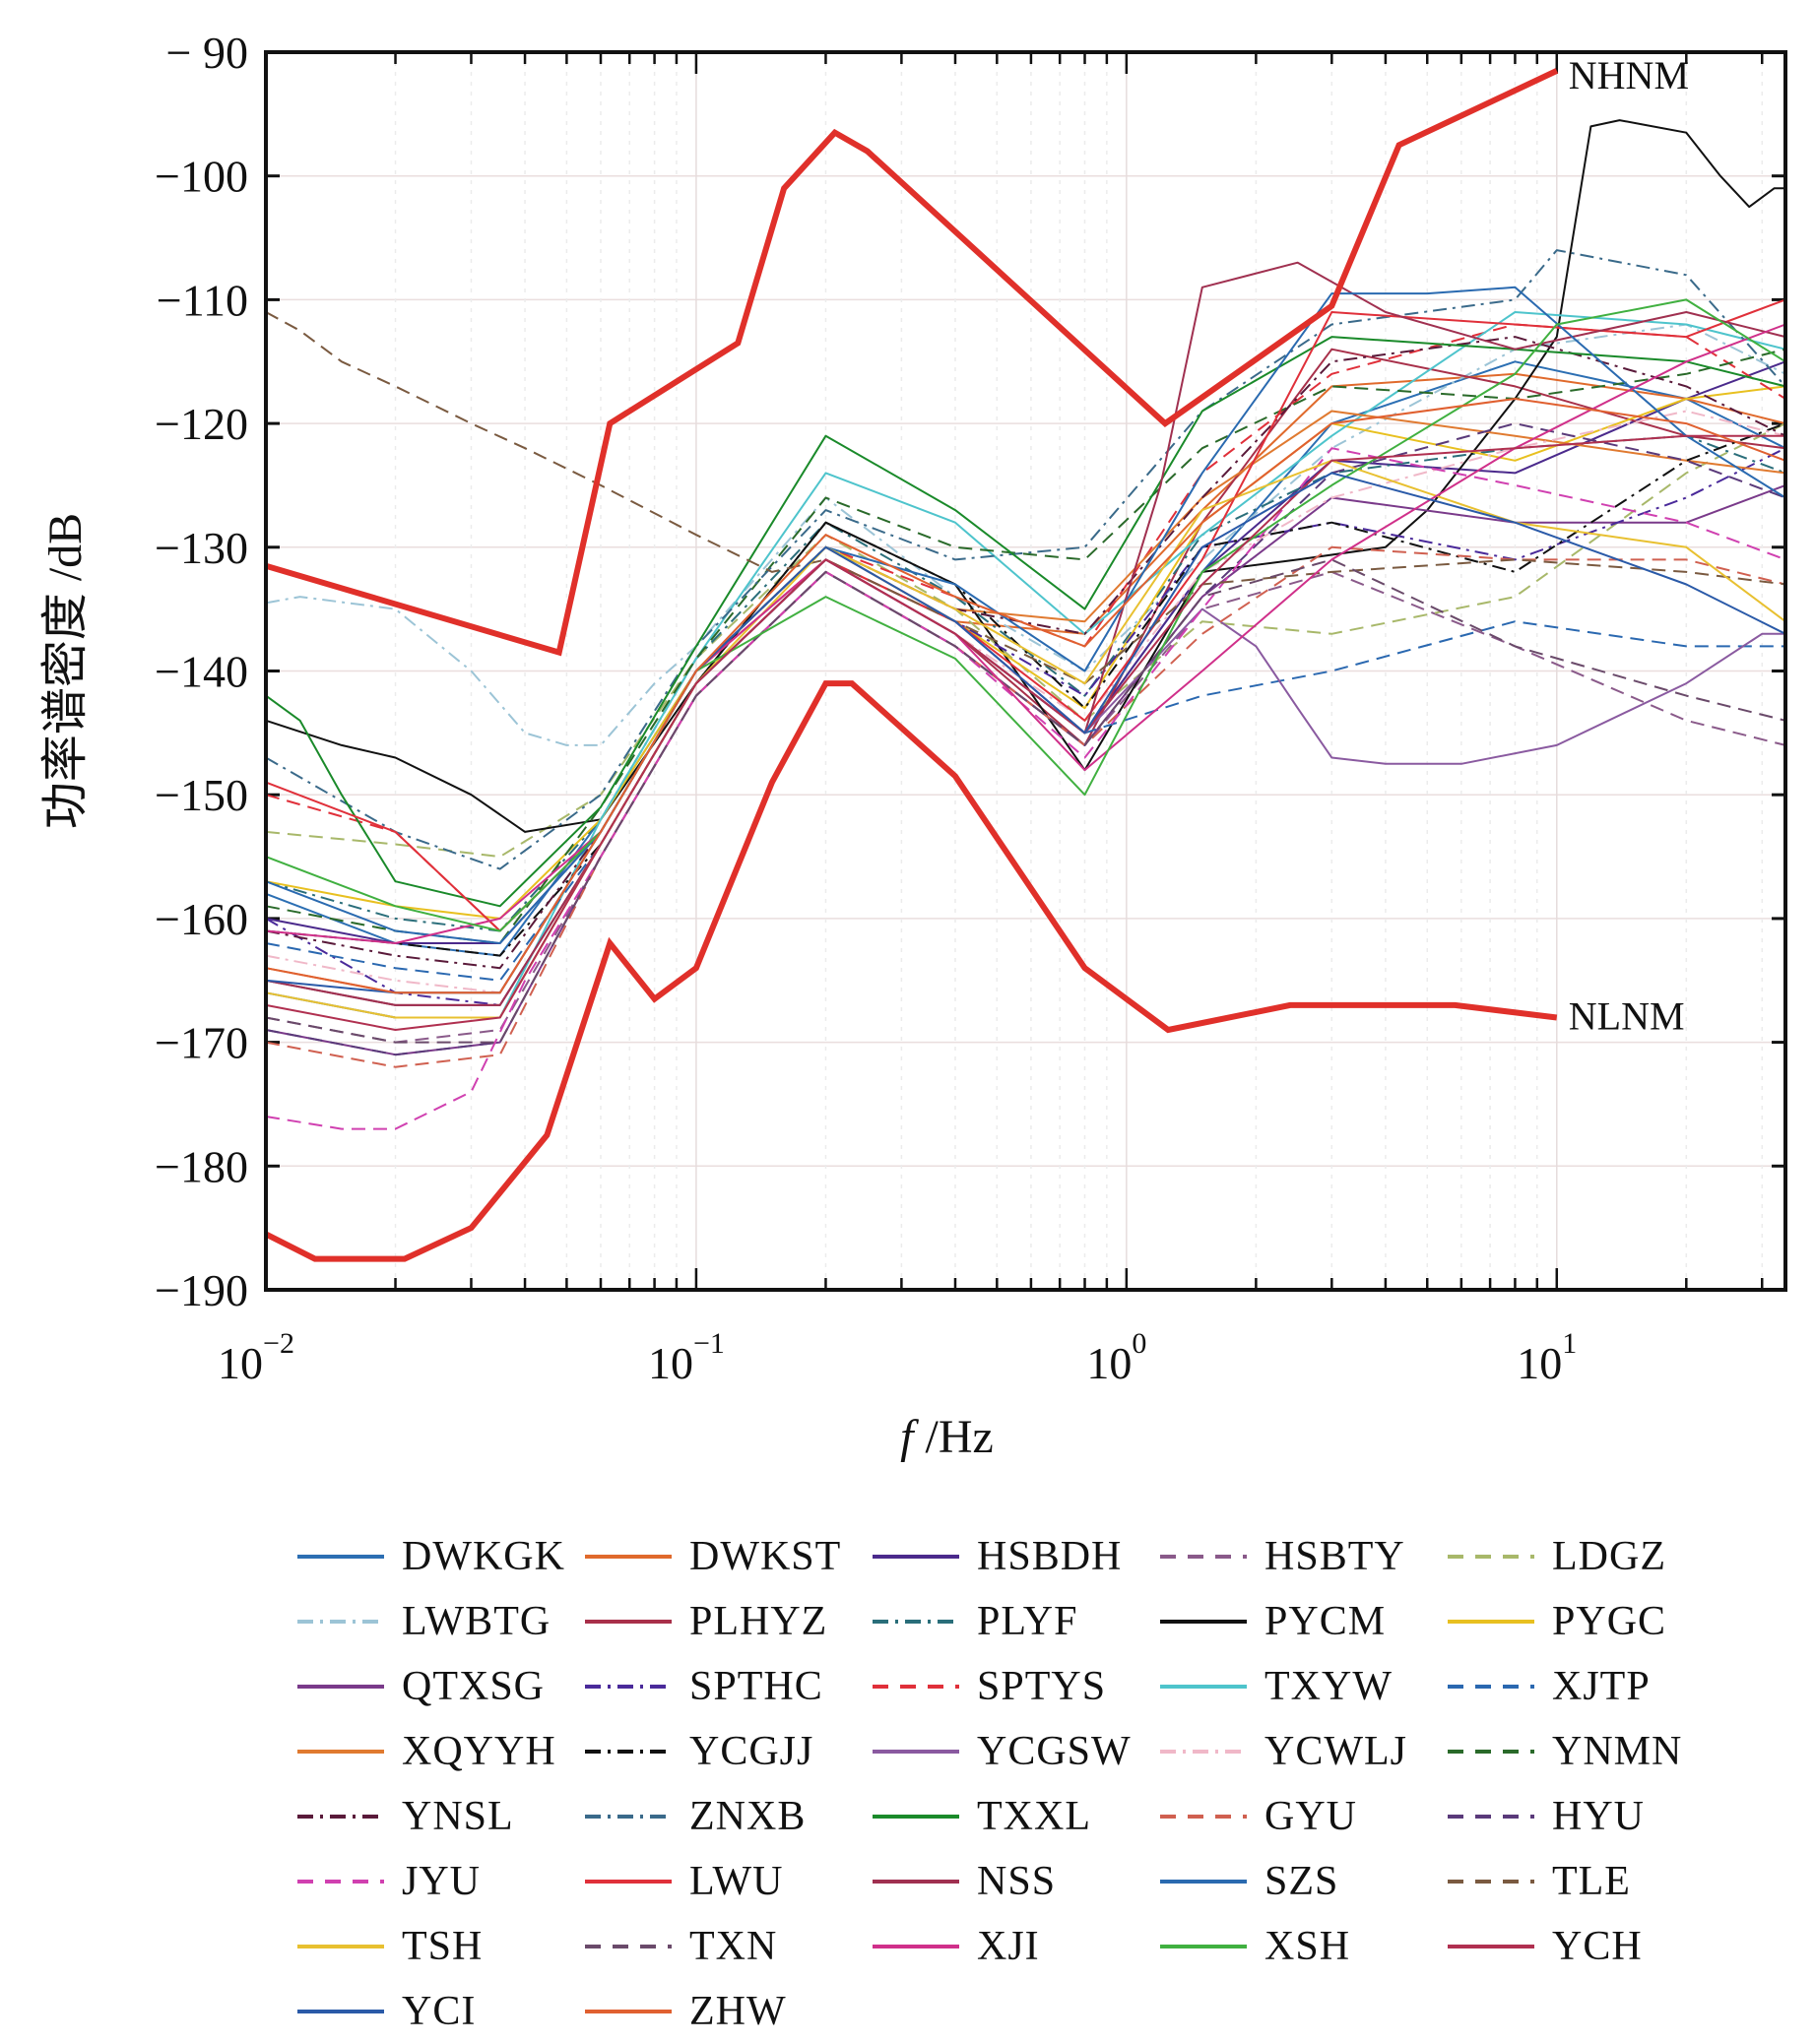  What do you see at coordinates (1589, 1686) in the screenshot?
I see `legend-item: XJTP` at bounding box center [1589, 1686].